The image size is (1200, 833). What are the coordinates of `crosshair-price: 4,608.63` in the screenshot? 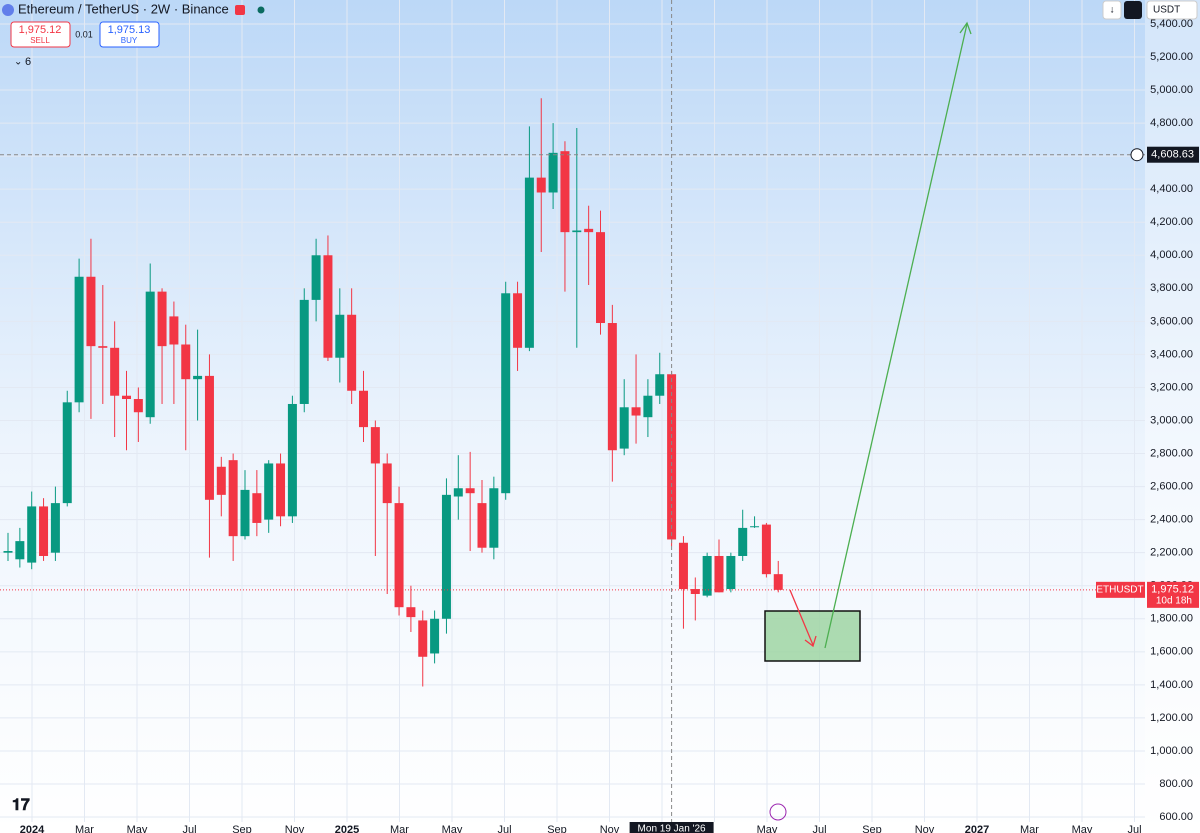 It's located at (1172, 155).